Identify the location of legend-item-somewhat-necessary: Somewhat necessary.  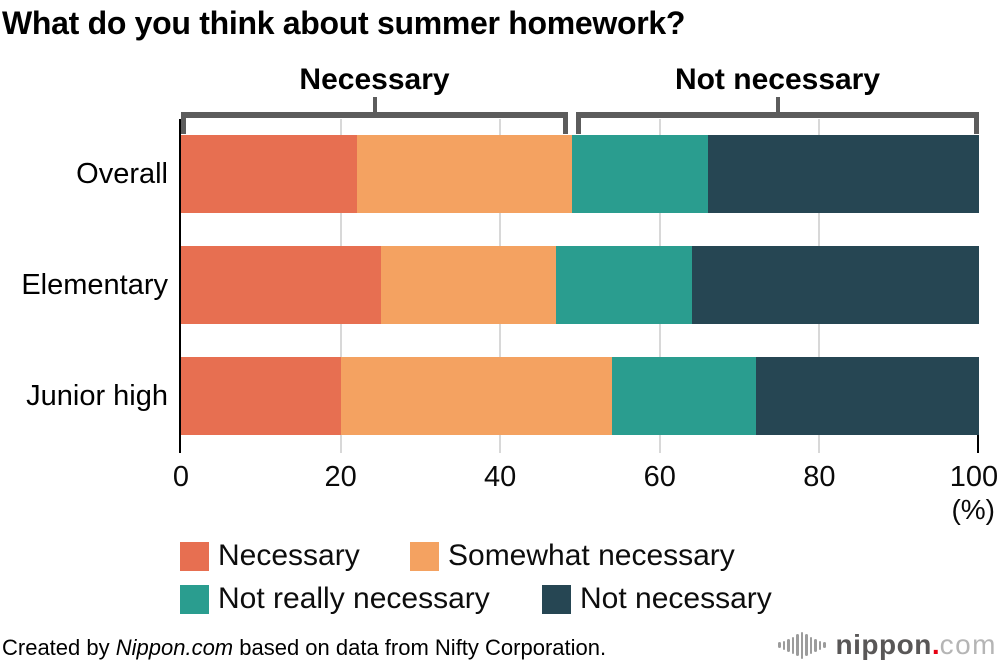
(572, 556).